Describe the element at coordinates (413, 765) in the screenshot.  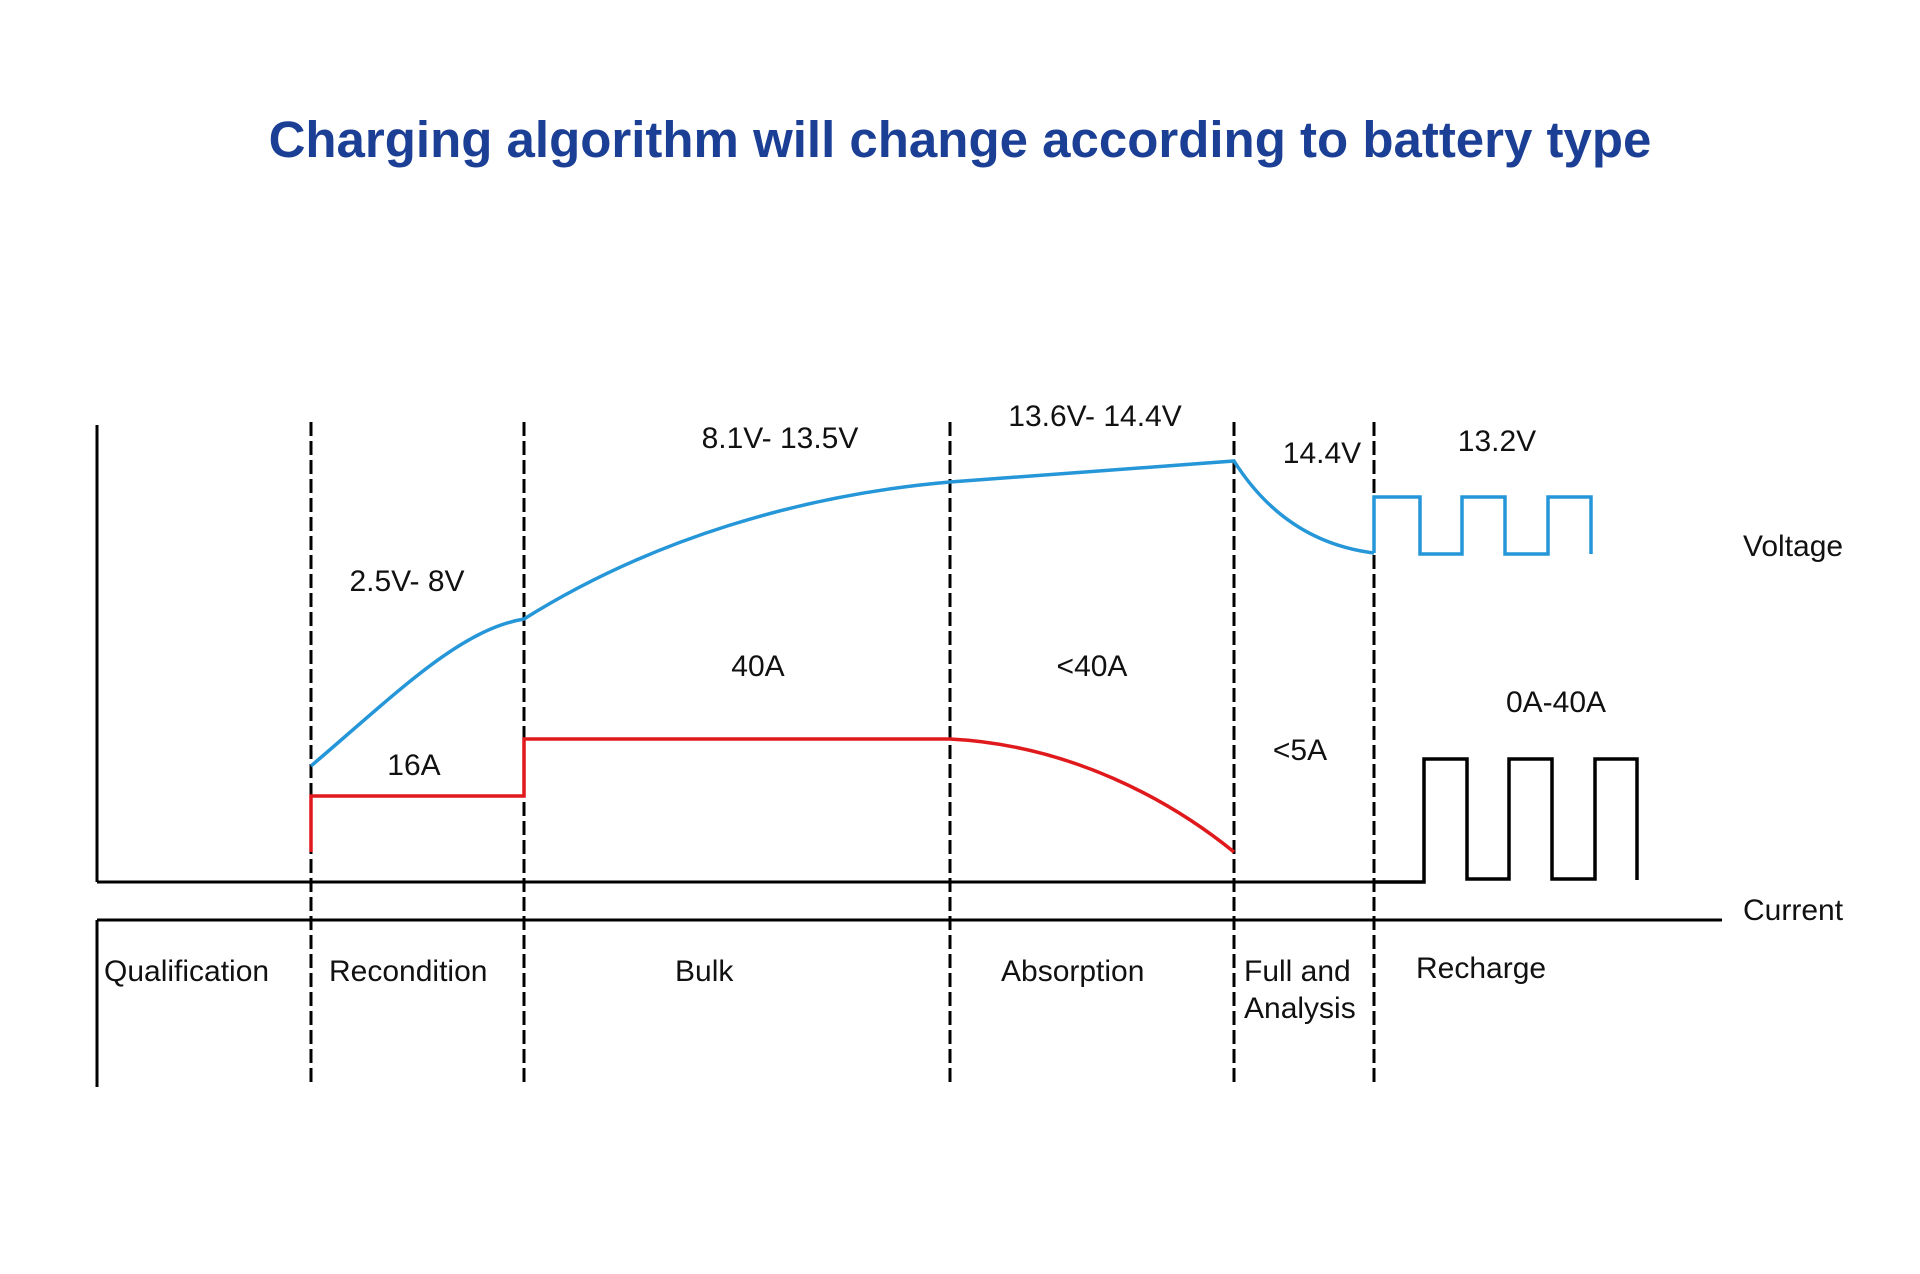
I see `recondition-current-label: 16A` at that location.